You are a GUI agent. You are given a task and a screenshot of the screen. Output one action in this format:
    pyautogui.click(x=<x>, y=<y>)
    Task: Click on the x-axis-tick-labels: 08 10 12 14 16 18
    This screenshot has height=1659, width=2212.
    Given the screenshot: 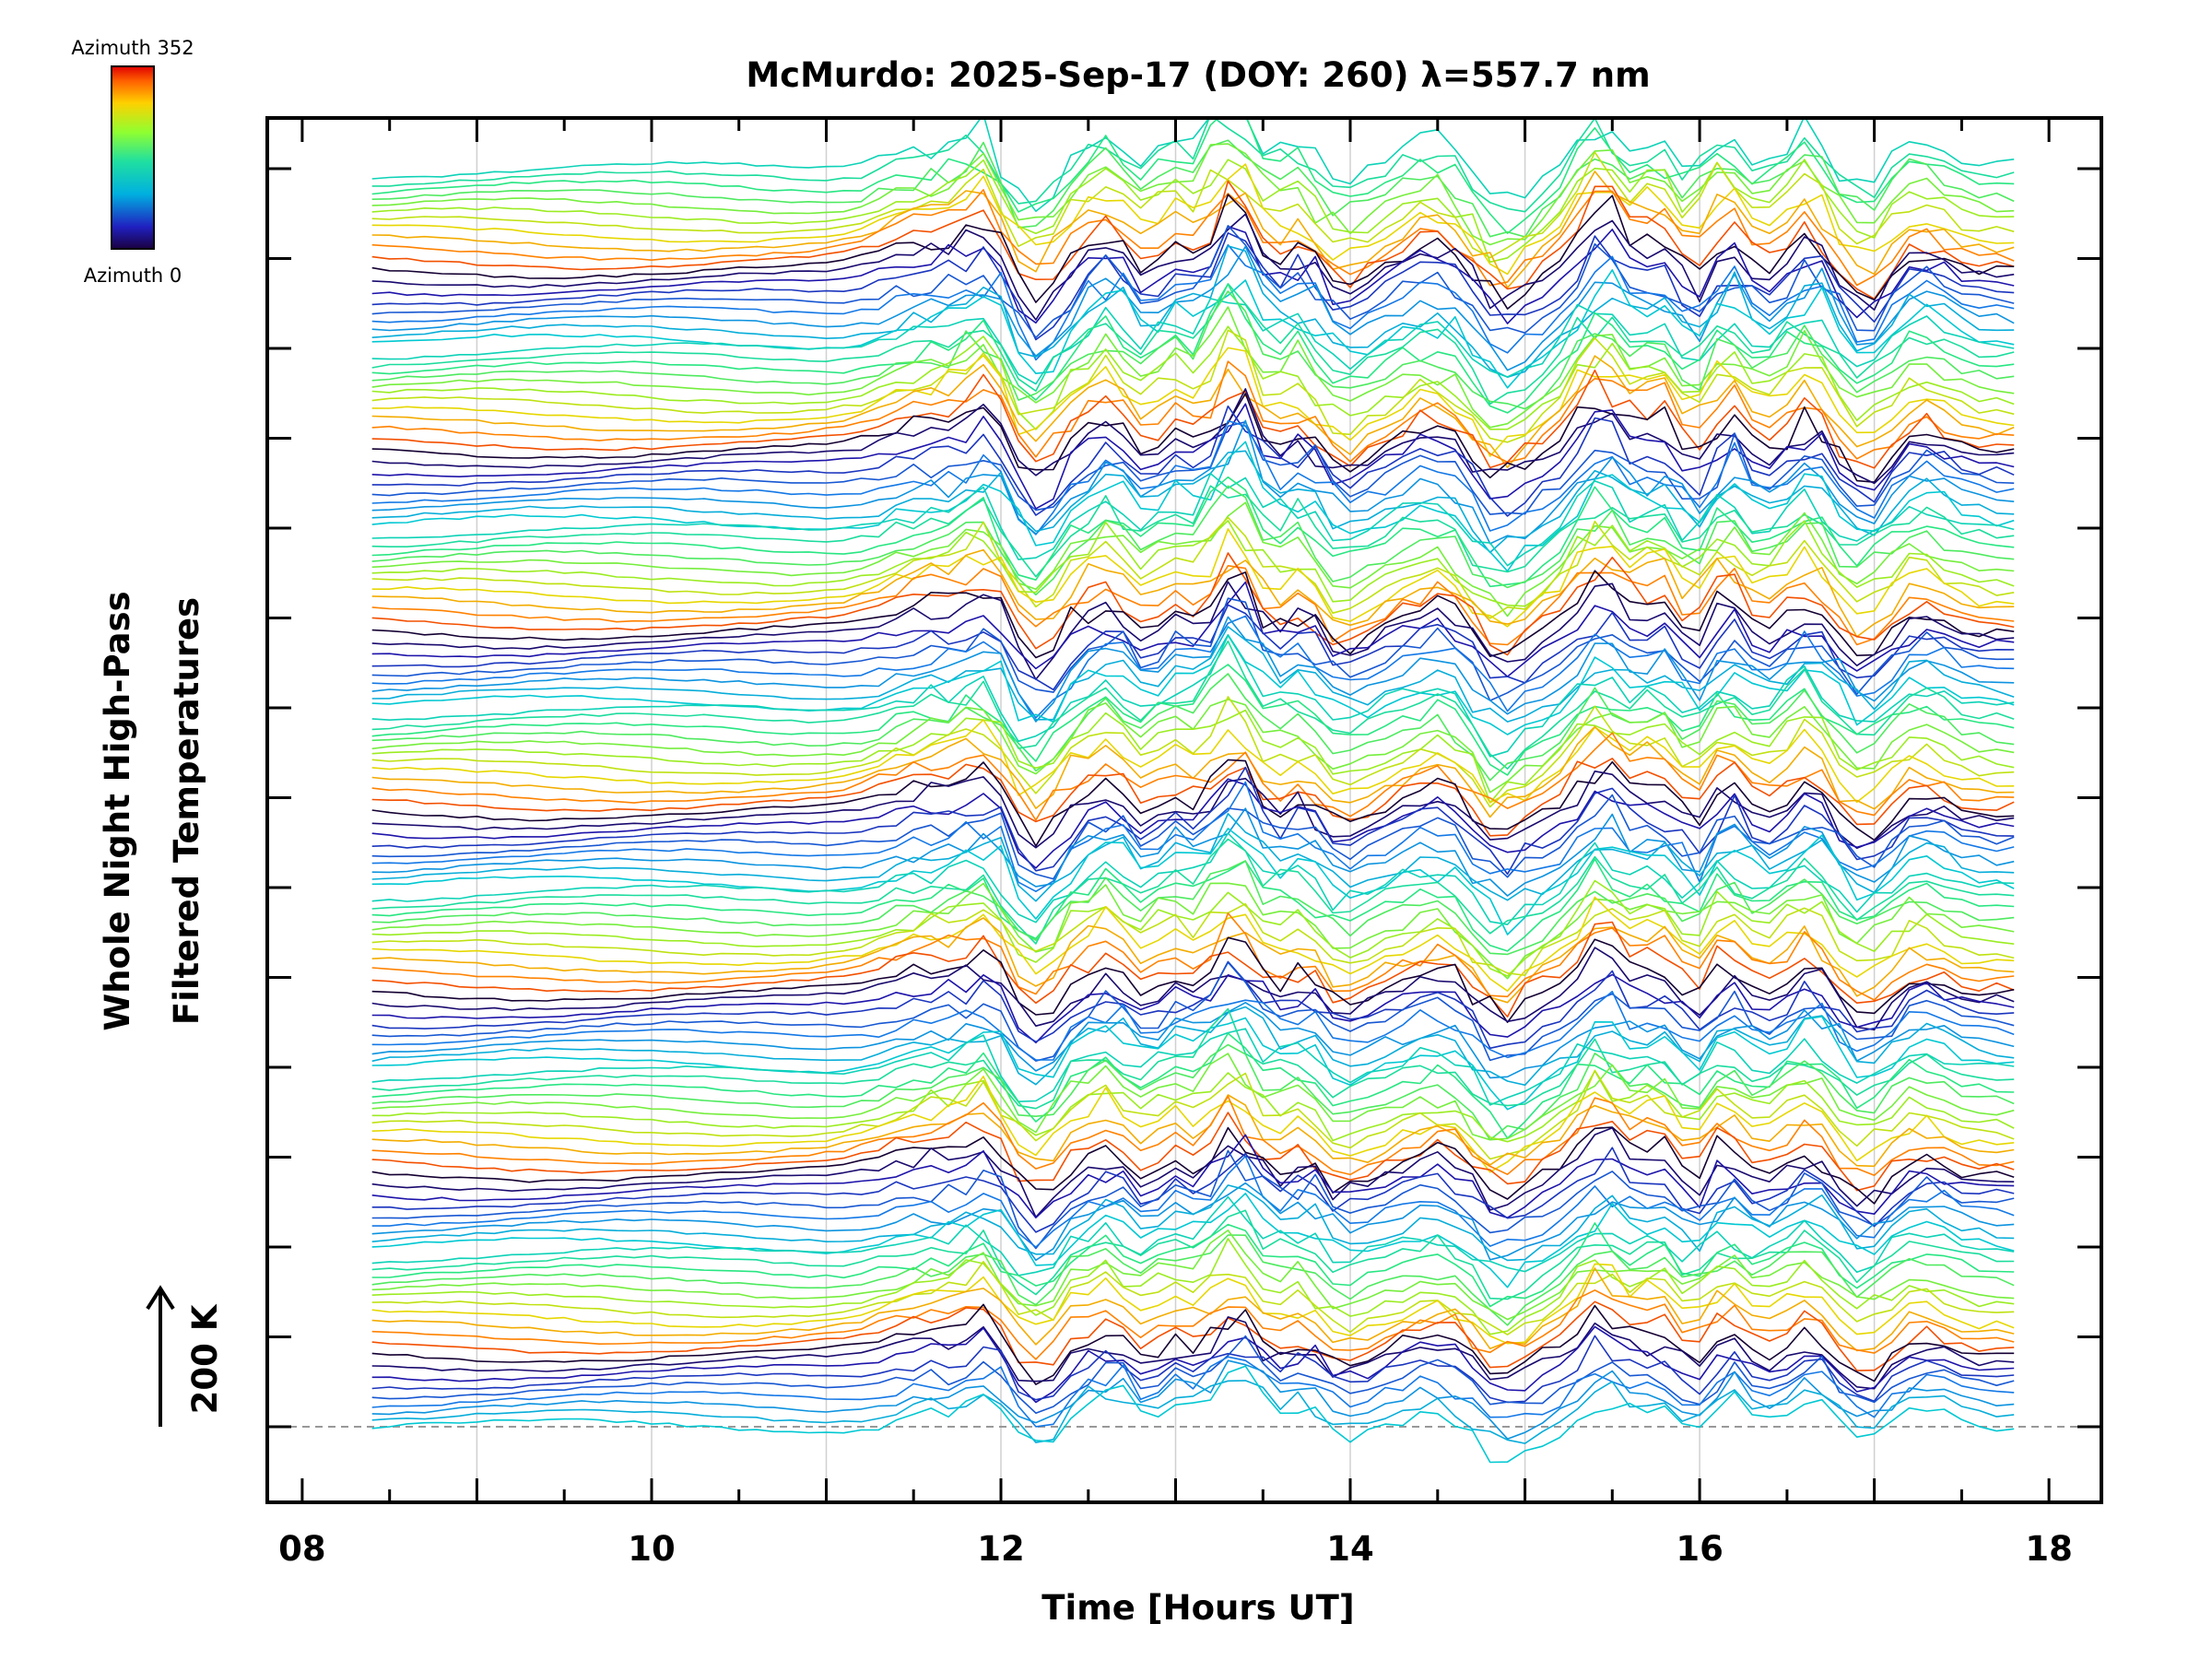 What is the action you would take?
    pyautogui.click(x=1175, y=1549)
    